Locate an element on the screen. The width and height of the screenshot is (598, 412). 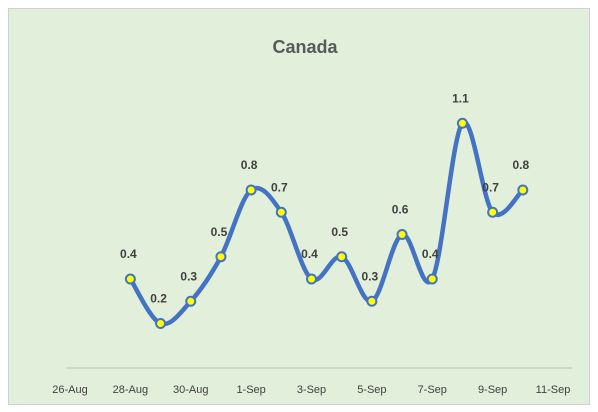
x-tick-label: 26-Aug is located at coordinates (69, 390).